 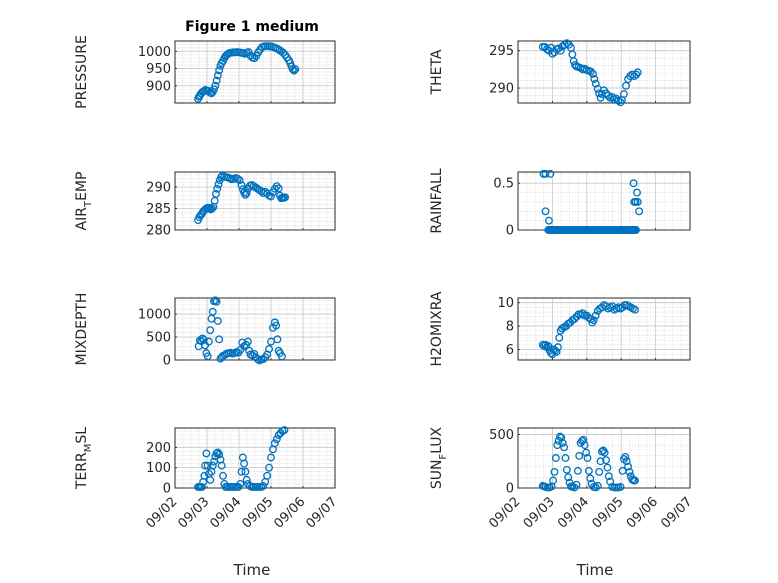 I want to click on x-tick-label: 09/05, so click(x=608, y=512).